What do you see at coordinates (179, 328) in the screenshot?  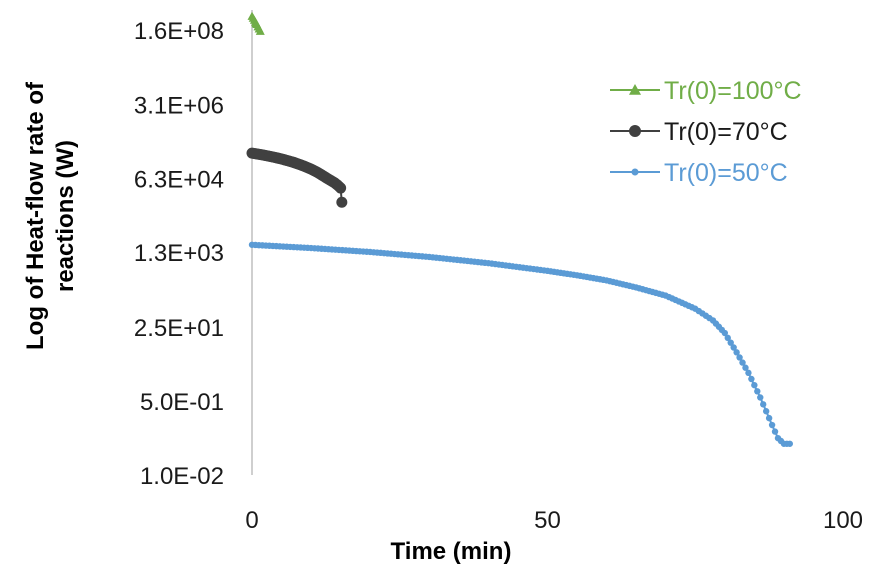 I see `y-tick-label: 2.5E+01` at bounding box center [179, 328].